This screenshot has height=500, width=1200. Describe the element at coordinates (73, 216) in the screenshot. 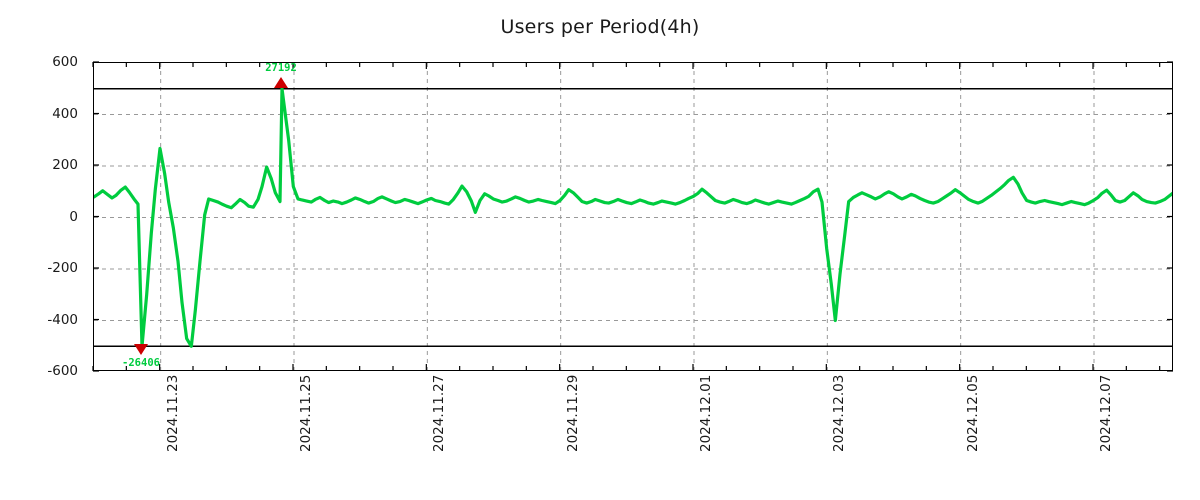

I see `y-tick-label: 0` at that location.